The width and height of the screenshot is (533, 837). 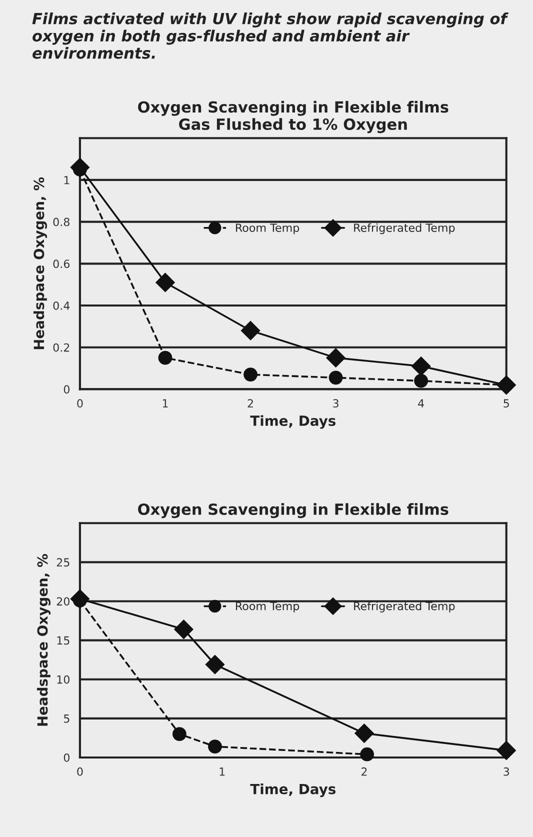 I want to click on y-tick-label: 0.4, so click(x=61, y=305).